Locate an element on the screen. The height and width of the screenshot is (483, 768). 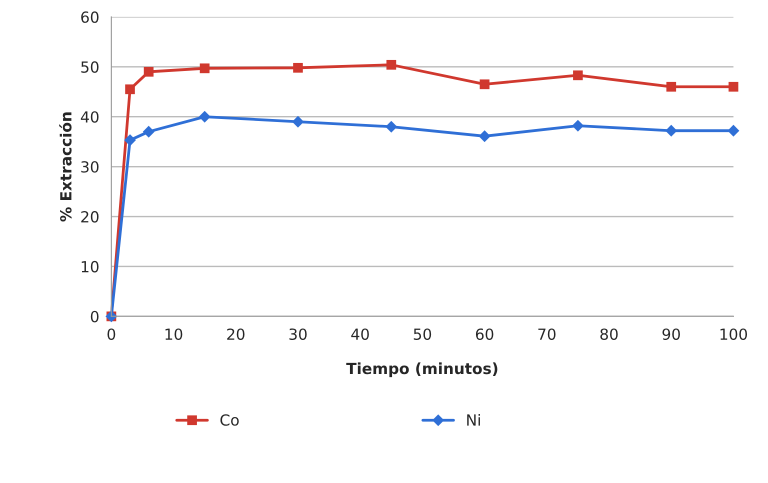
y-tick-label: 50 is located at coordinates (90, 67).